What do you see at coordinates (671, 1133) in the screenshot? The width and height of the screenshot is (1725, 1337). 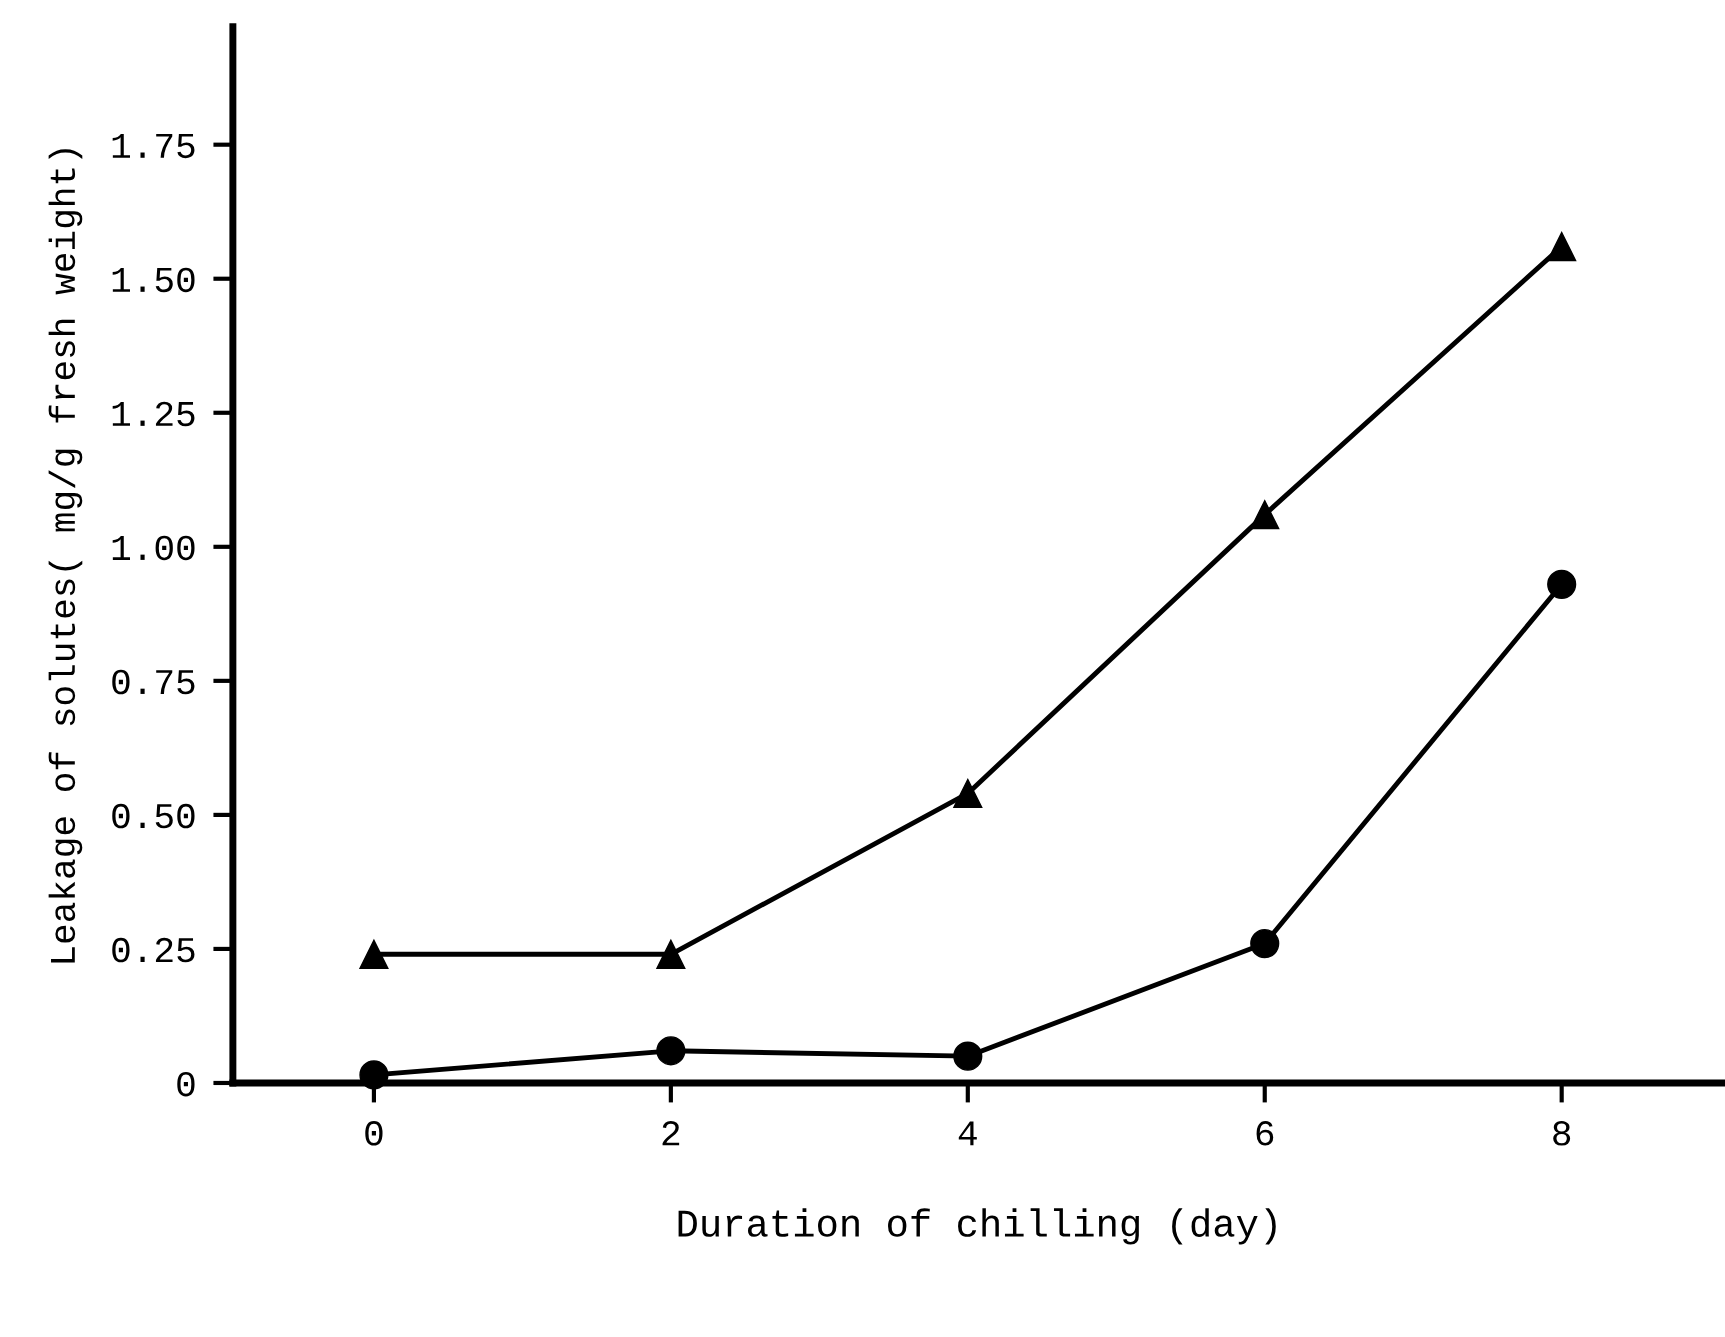 I see `x-tick-label: 2` at bounding box center [671, 1133].